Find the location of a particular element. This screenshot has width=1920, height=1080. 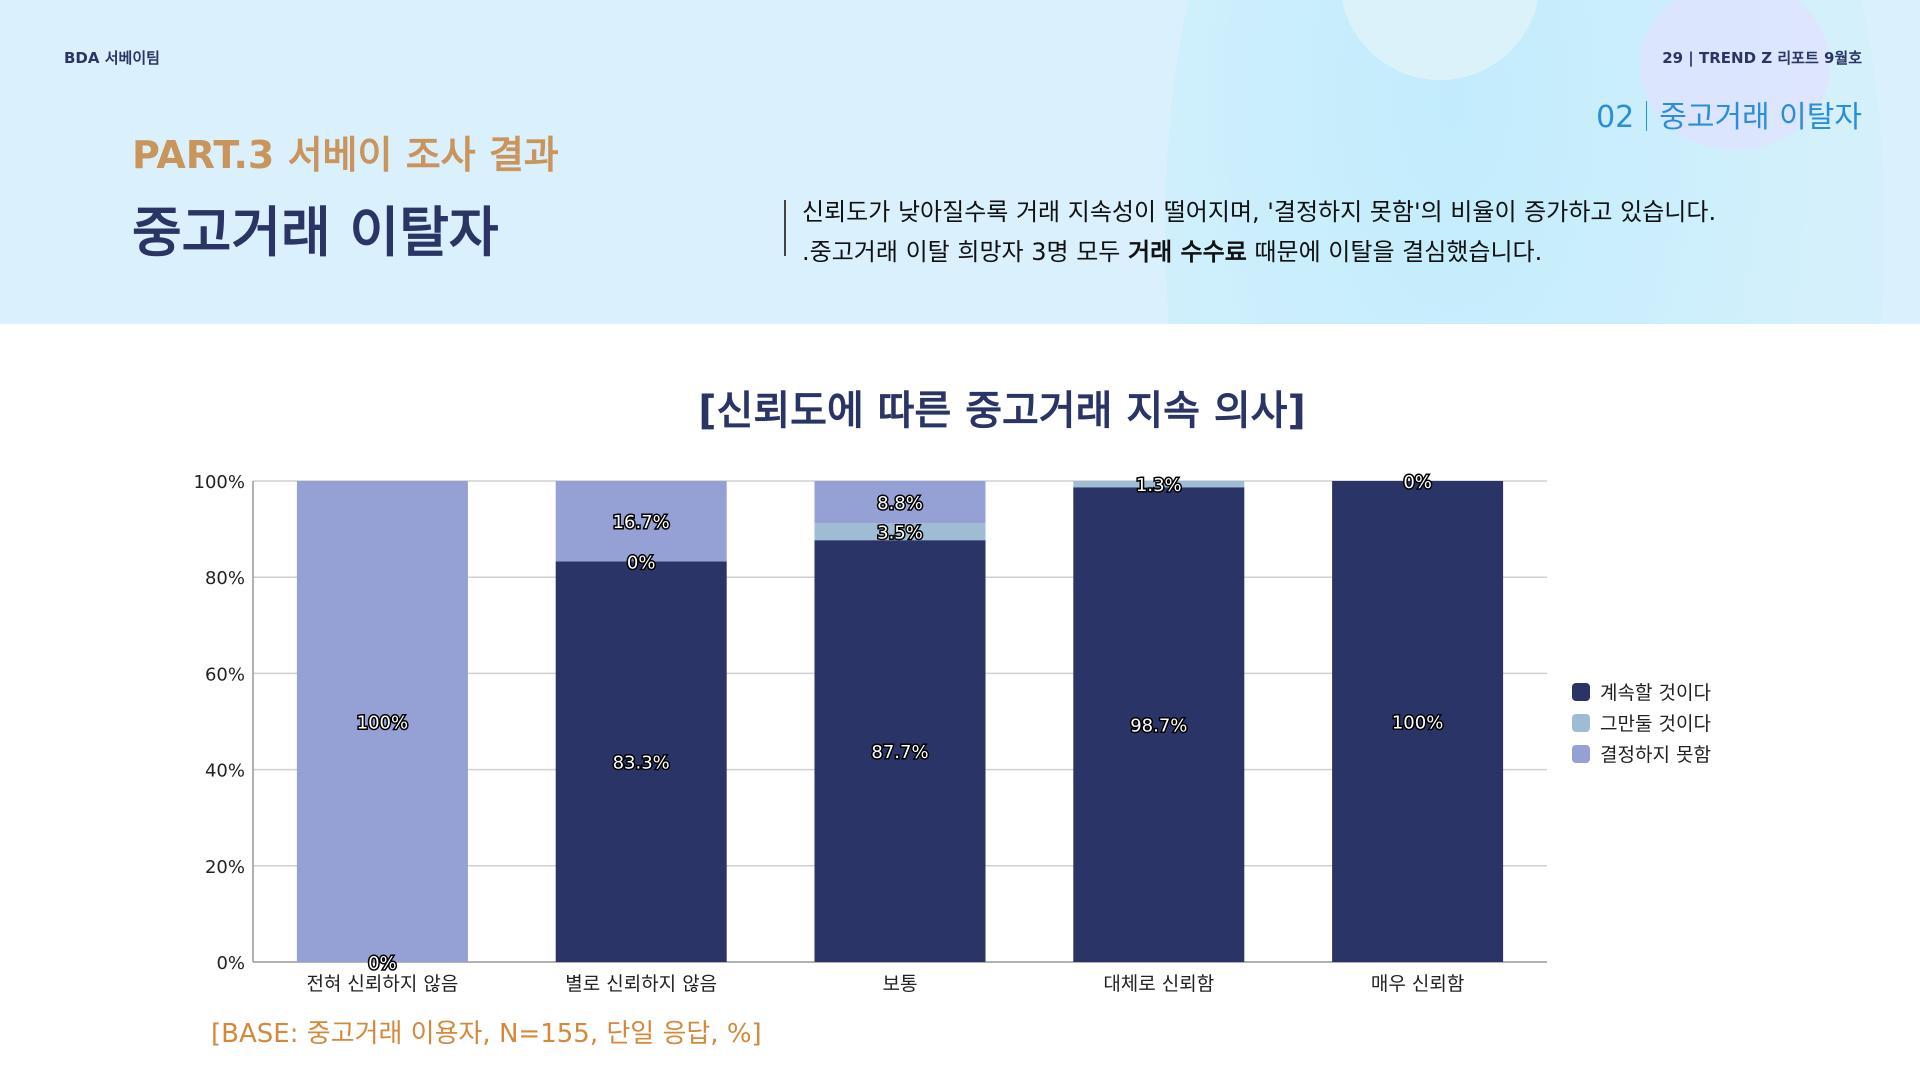

desc-emphasis: 거래 수수료 is located at coordinates (1187, 252).